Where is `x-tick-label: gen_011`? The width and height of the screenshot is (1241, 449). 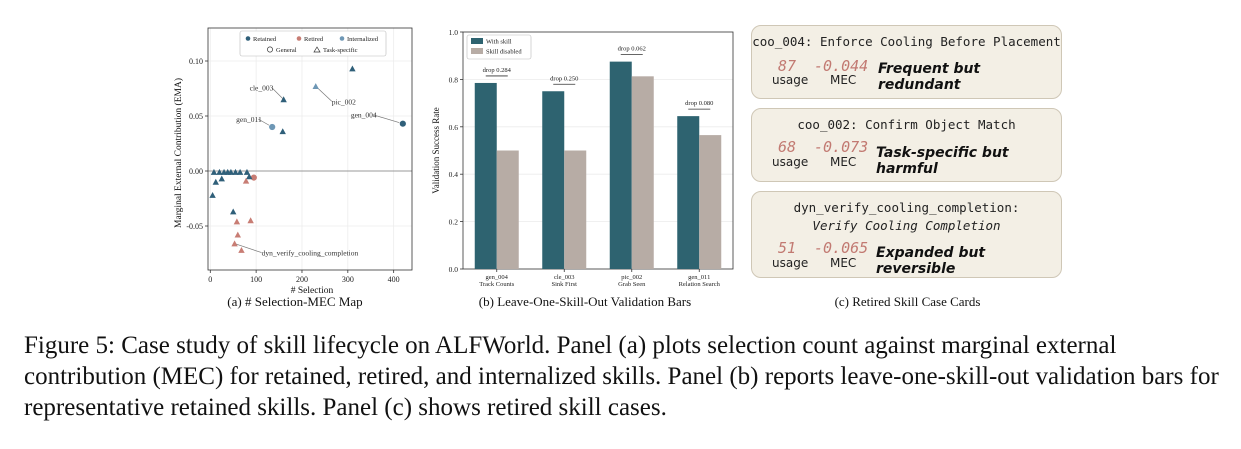
x-tick-label: gen_011 is located at coordinates (699, 277).